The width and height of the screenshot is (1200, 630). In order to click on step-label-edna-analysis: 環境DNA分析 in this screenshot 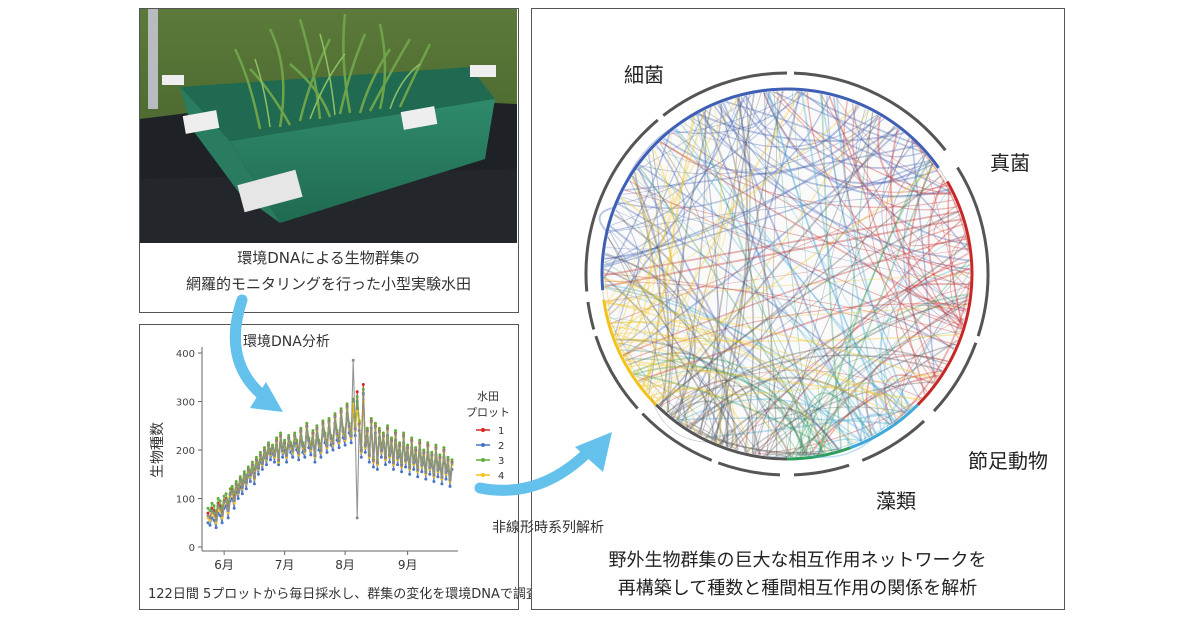, I will do `click(286, 342)`.